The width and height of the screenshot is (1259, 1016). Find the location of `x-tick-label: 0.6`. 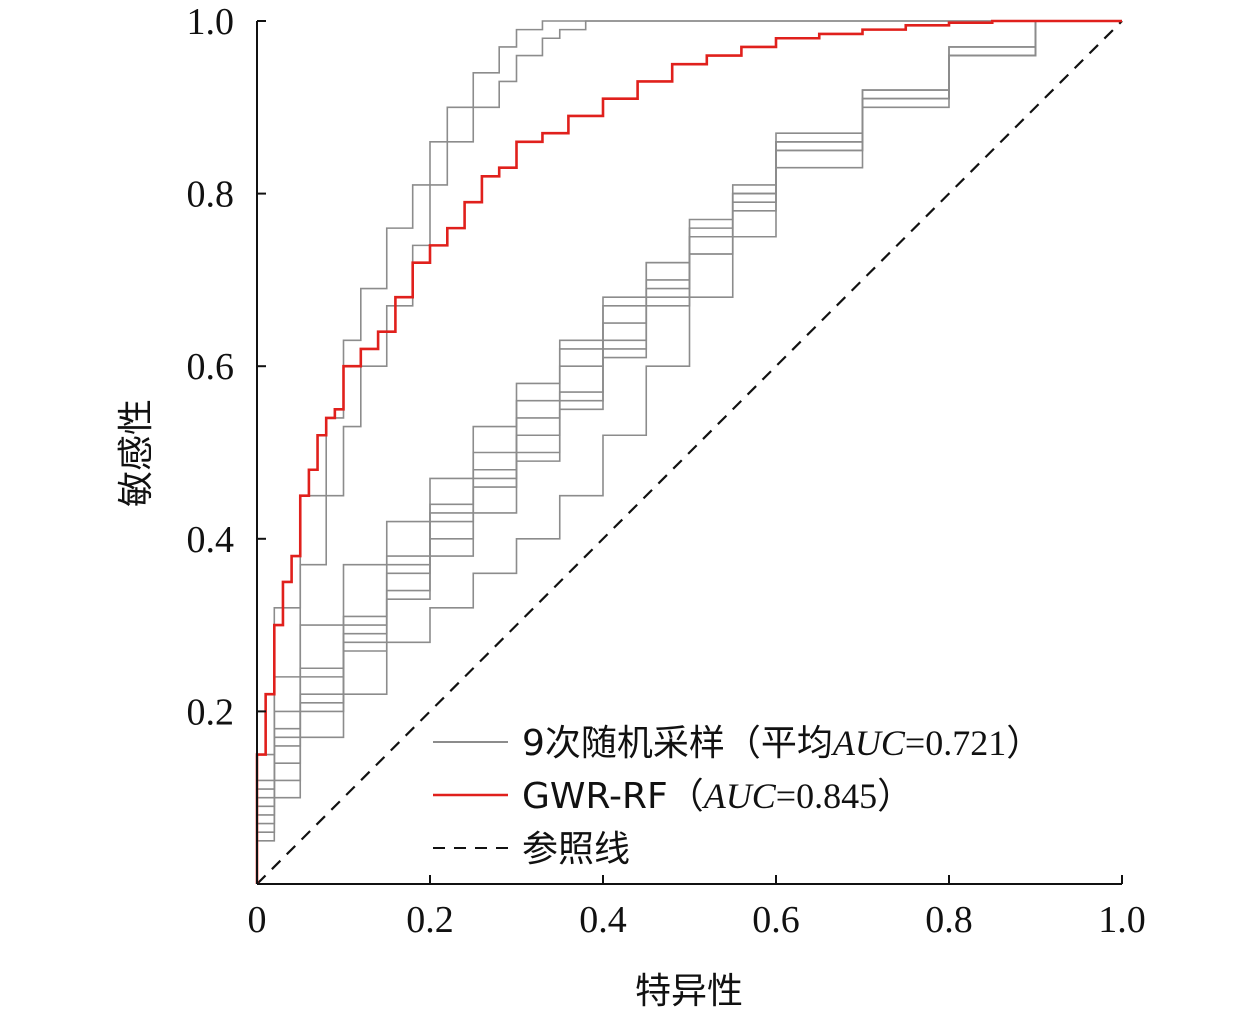

x-tick-label: 0.6 is located at coordinates (776, 920).